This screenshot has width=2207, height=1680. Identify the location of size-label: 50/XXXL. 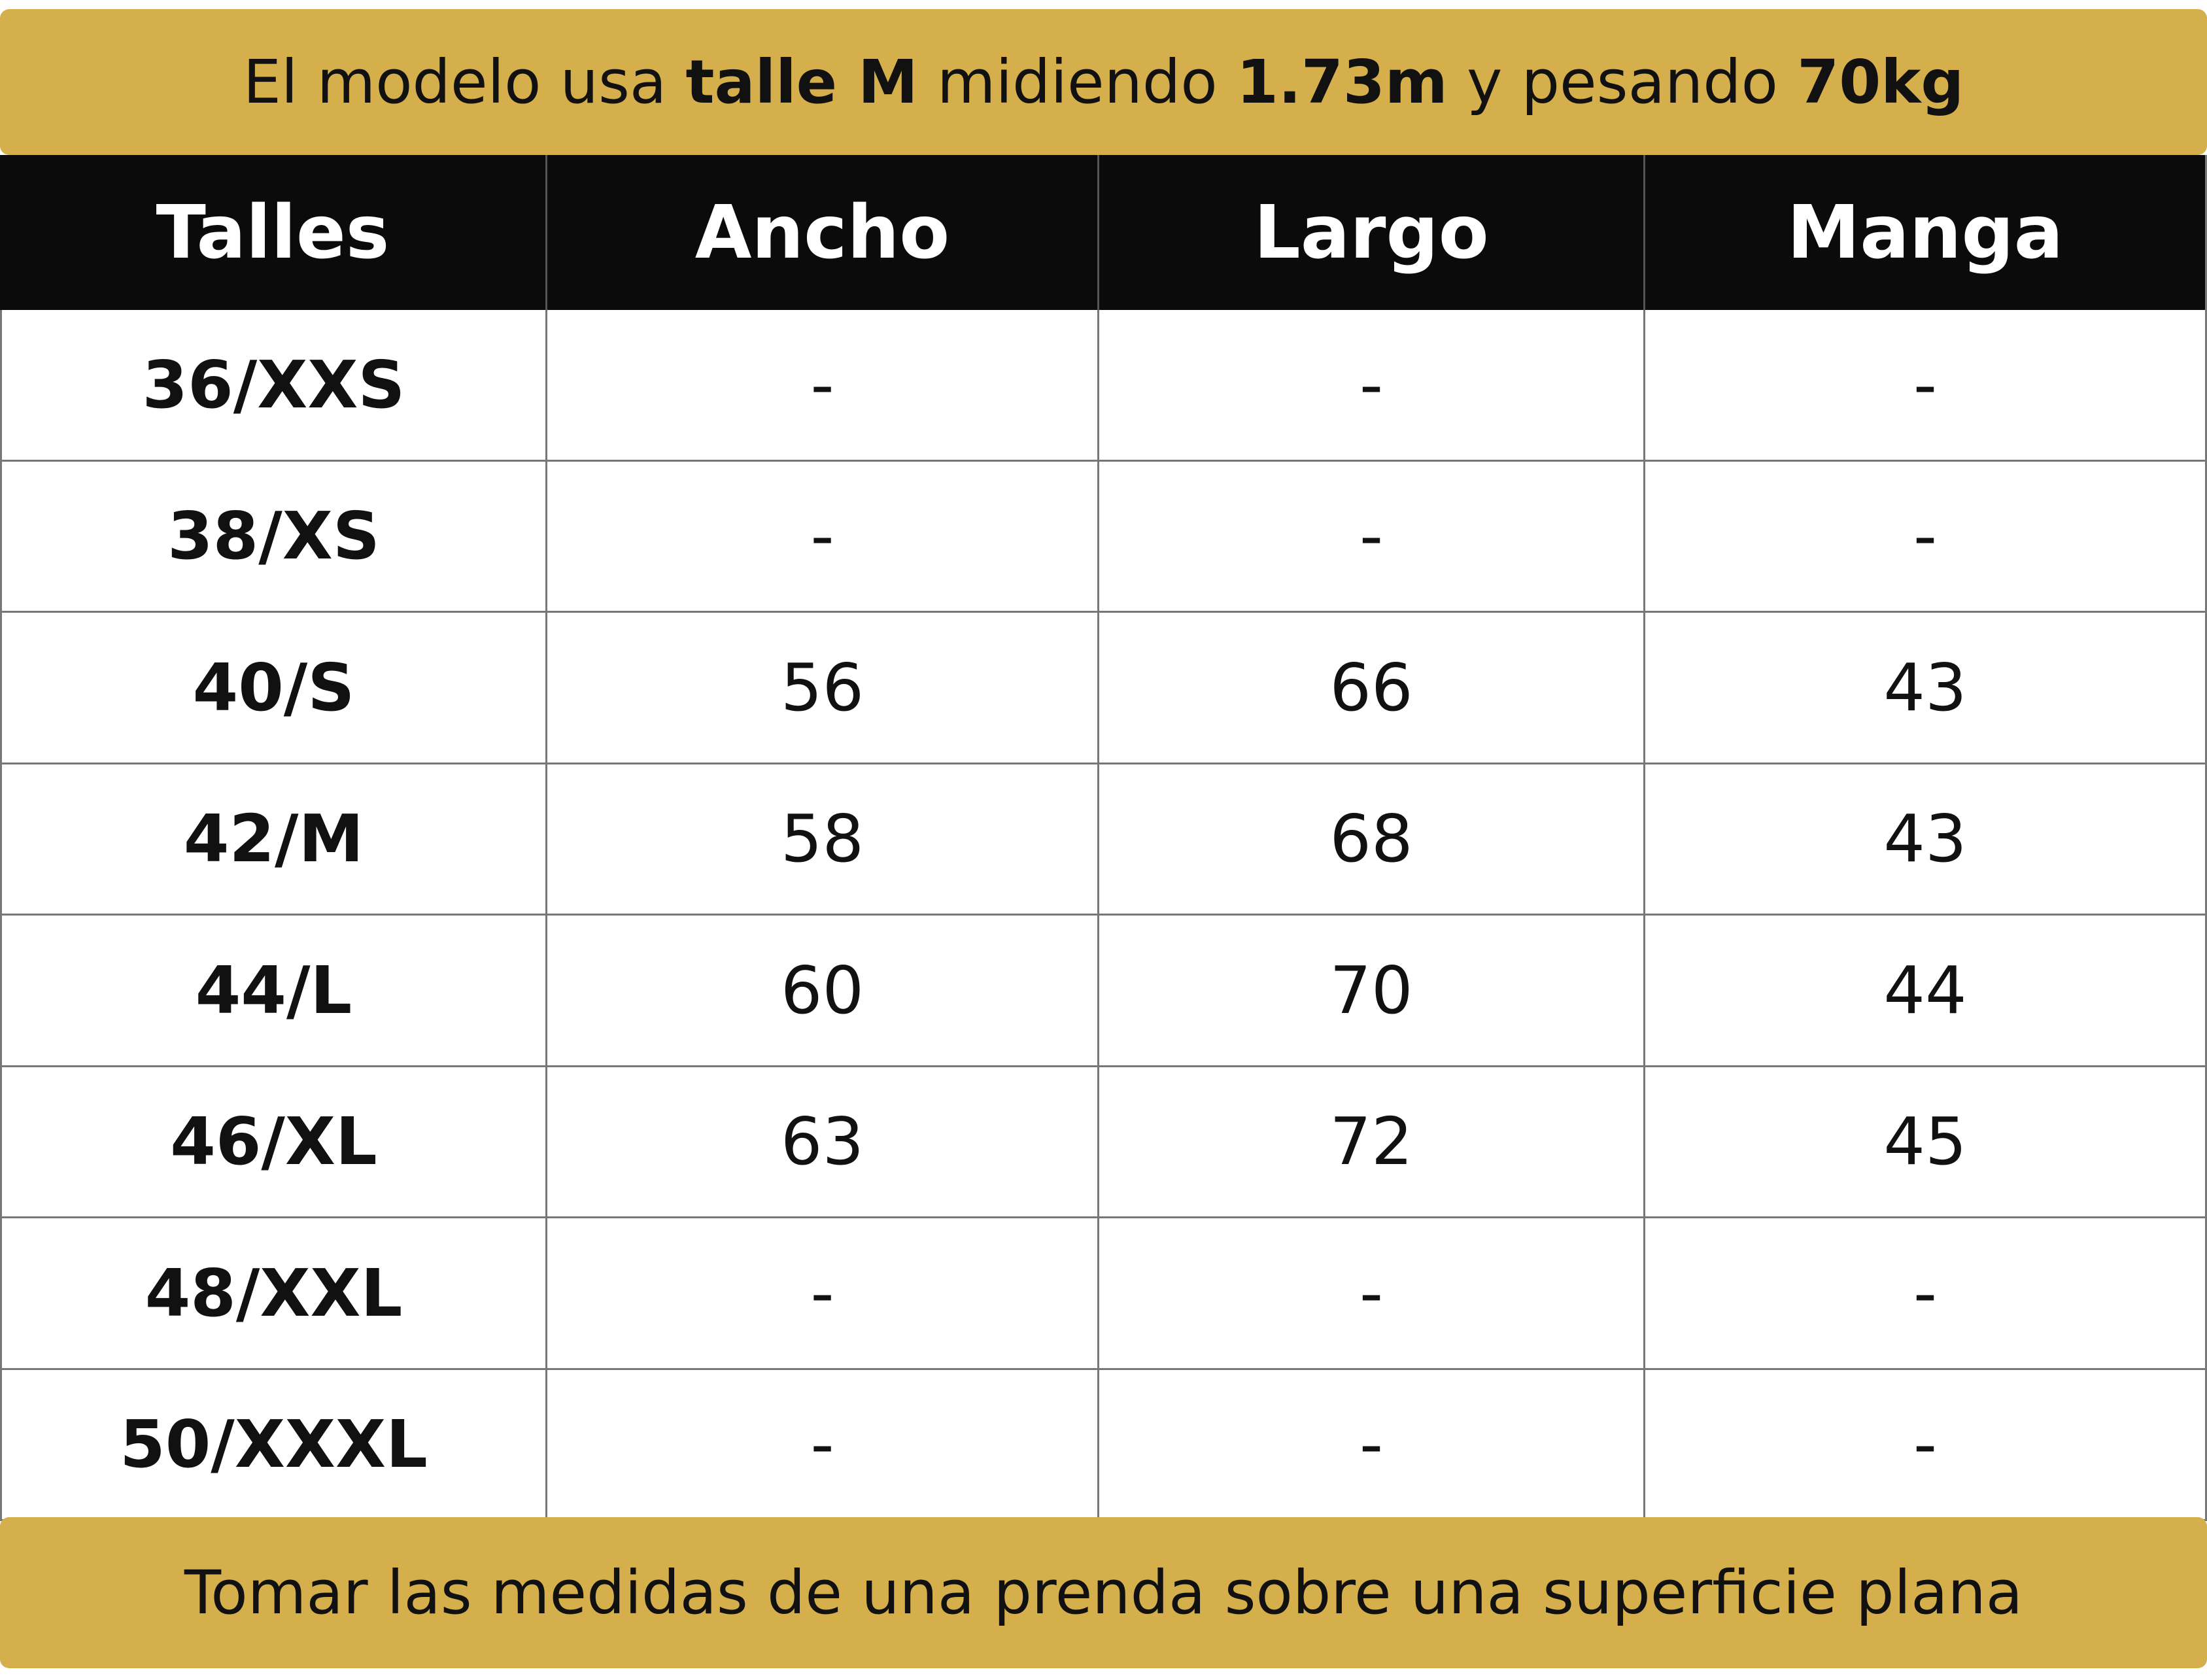
(273, 1445).